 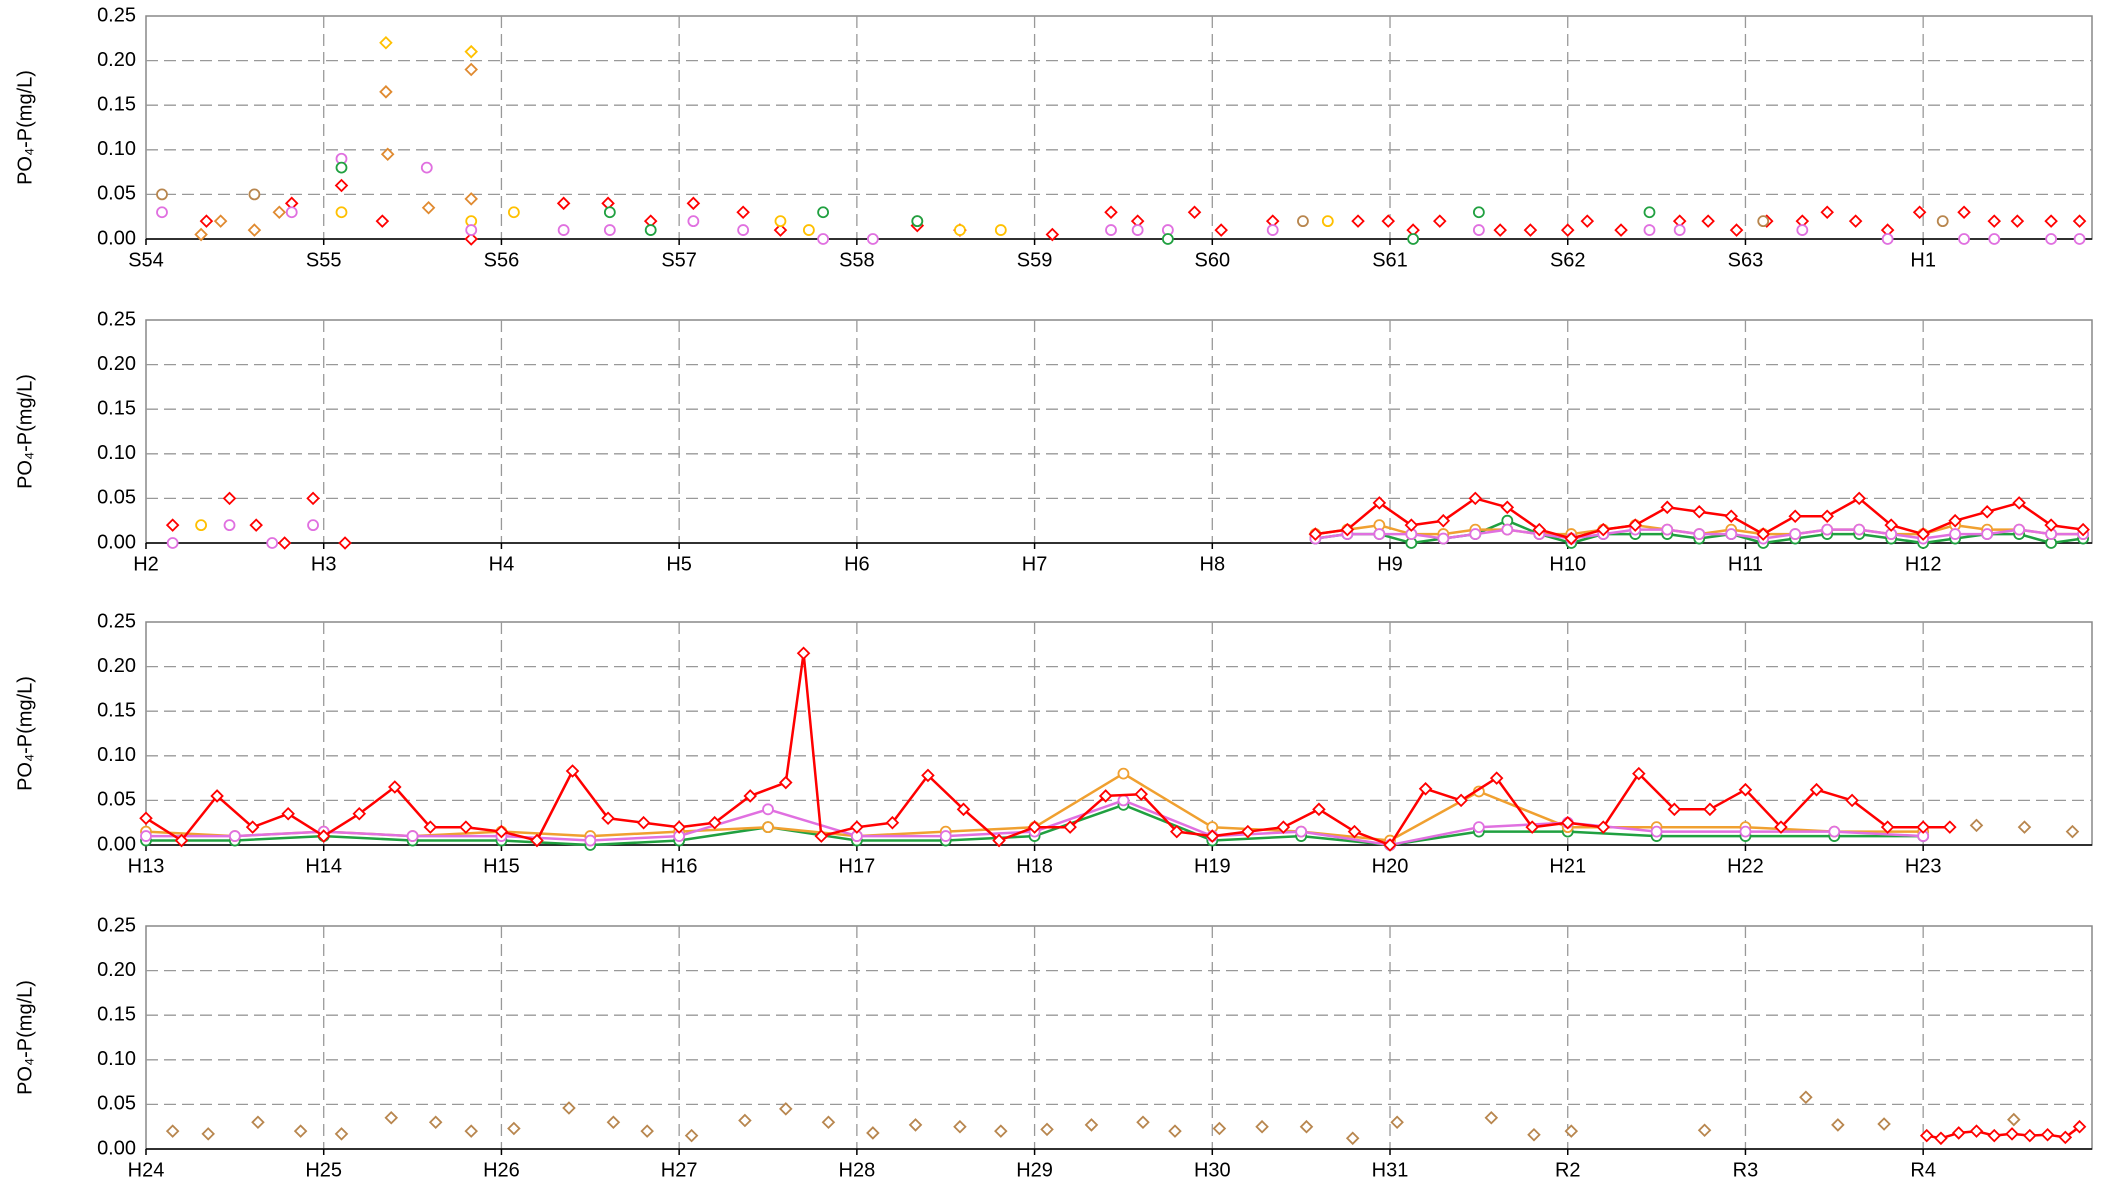 I want to click on y-tick-label: 0.15, so click(x=116, y=1014).